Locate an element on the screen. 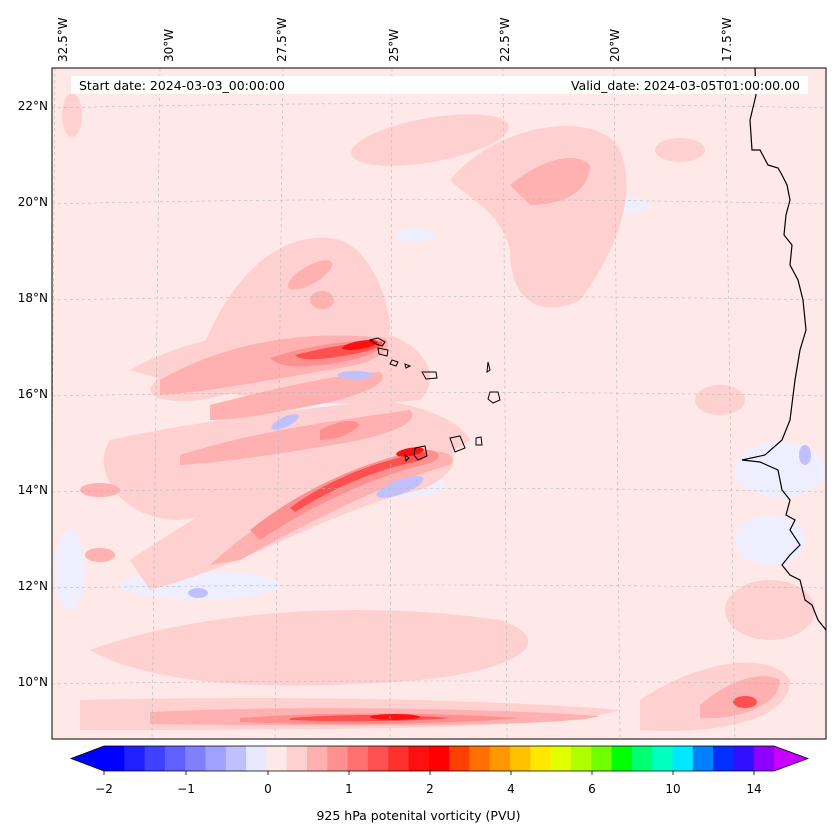 The image size is (837, 836). lon-label: 25°W is located at coordinates (394, 45).